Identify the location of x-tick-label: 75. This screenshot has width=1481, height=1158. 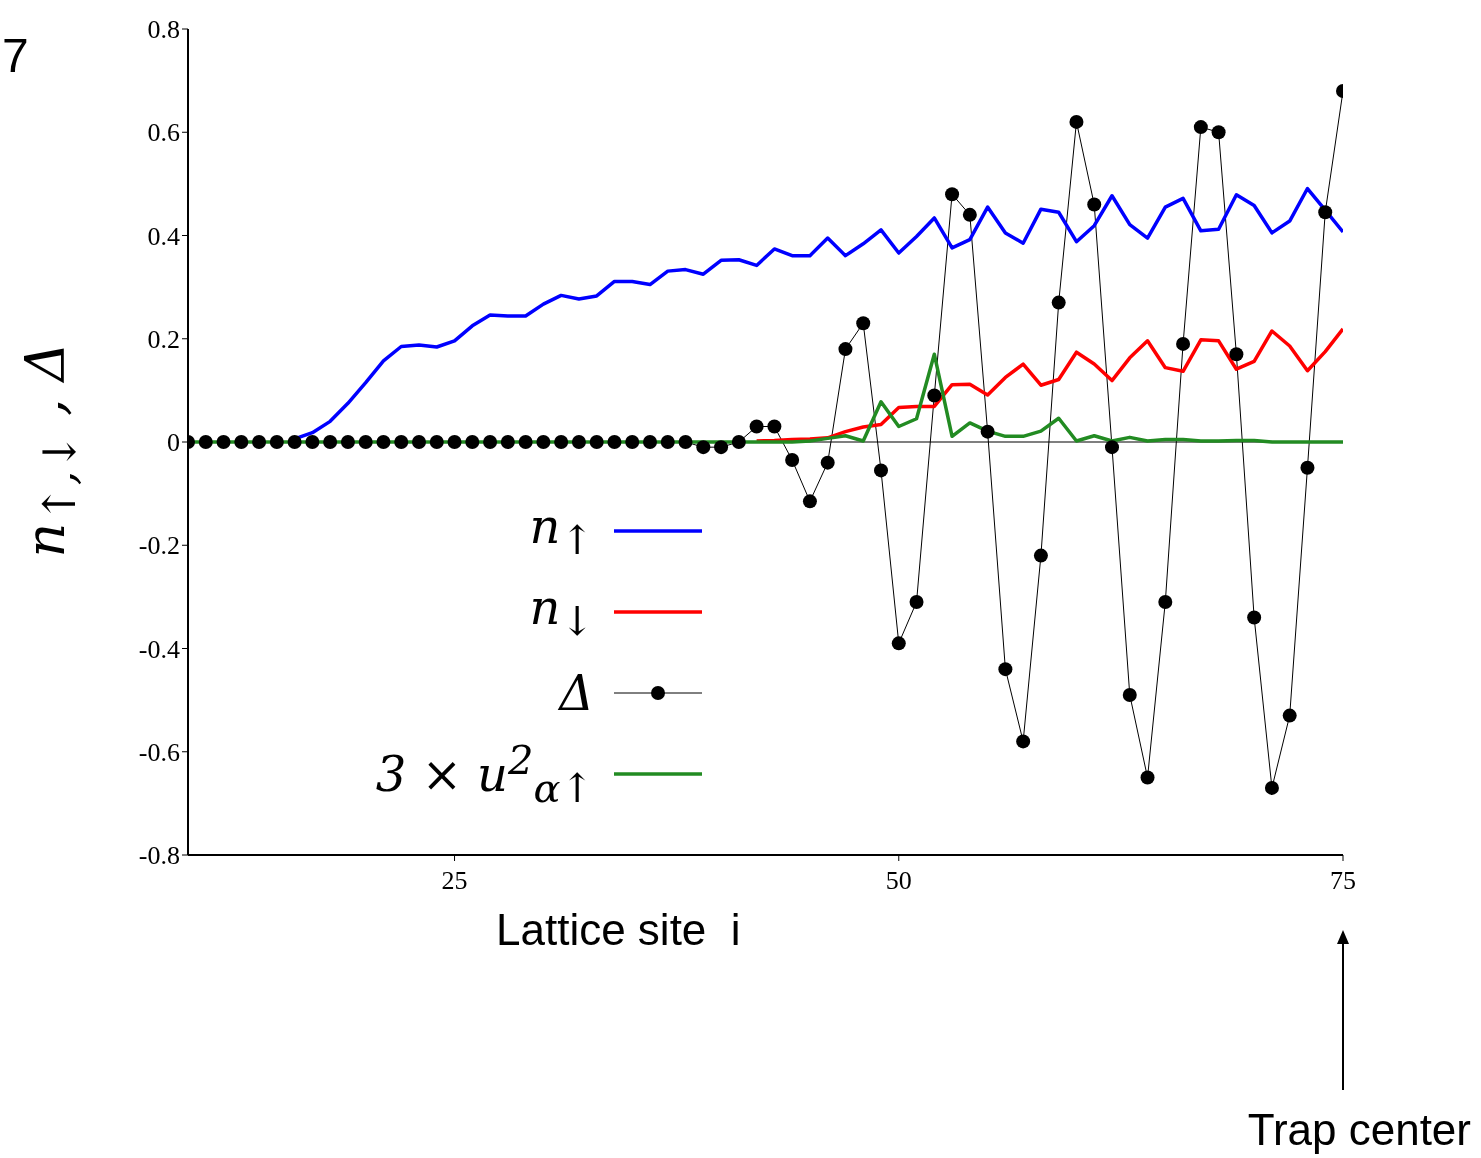
(1343, 881).